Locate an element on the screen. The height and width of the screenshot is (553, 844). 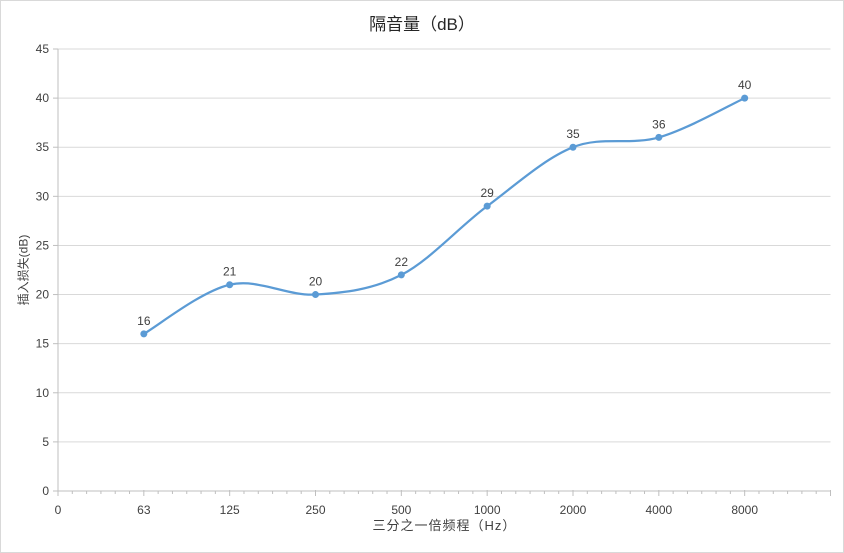
x-tick-label: 2000 is located at coordinates (573, 510).